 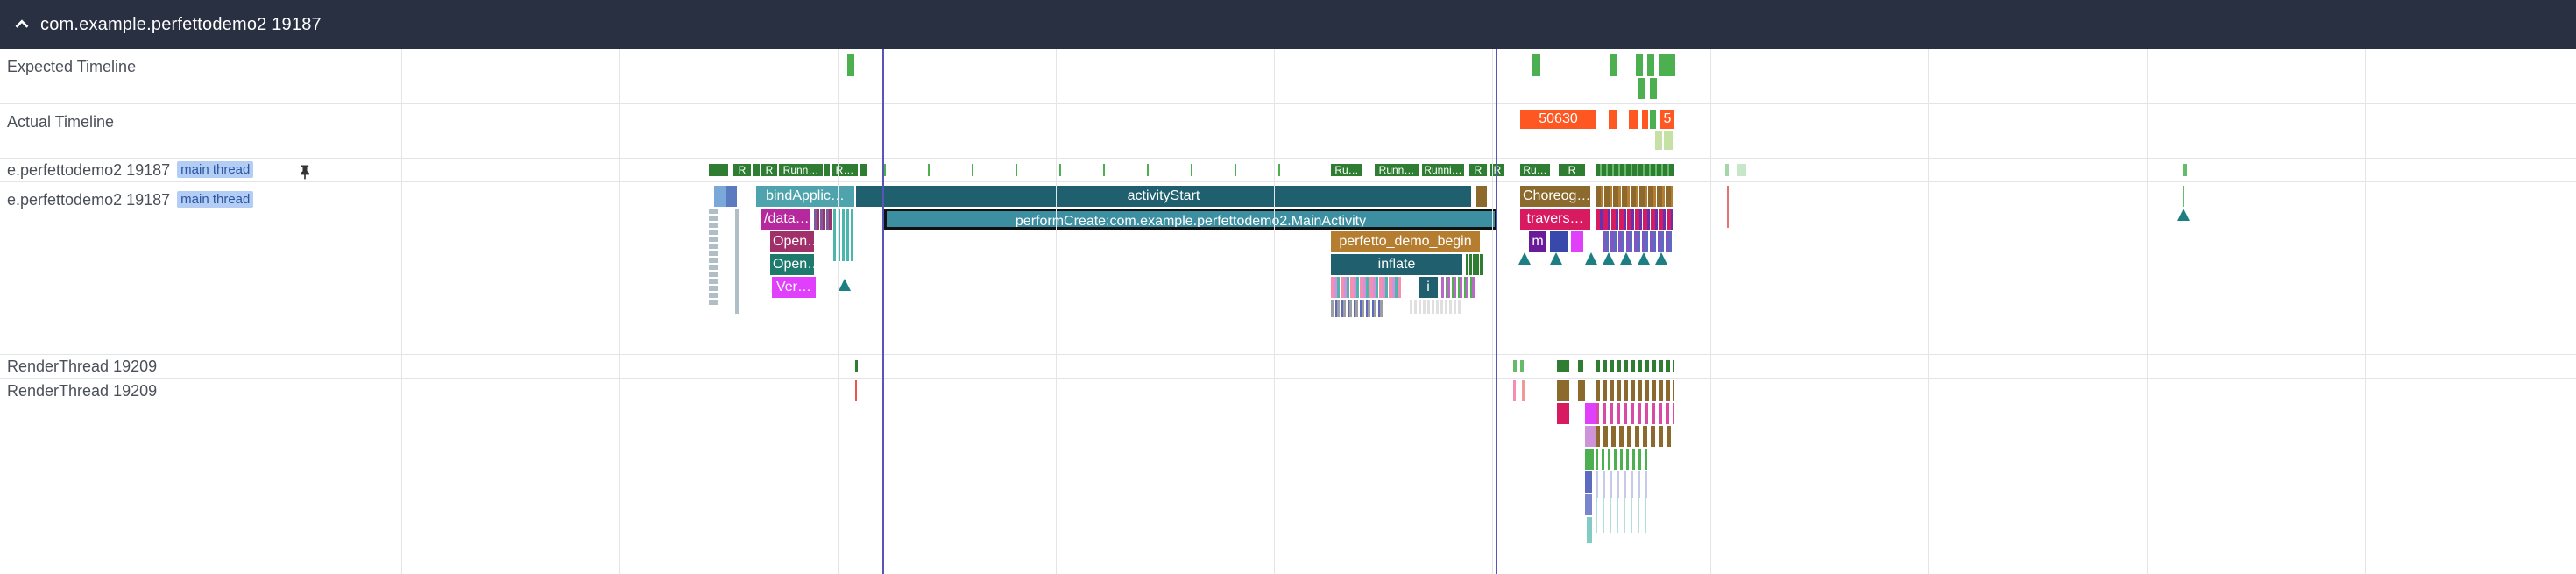 I want to click on track-name: Expected Timeline, so click(x=72, y=66).